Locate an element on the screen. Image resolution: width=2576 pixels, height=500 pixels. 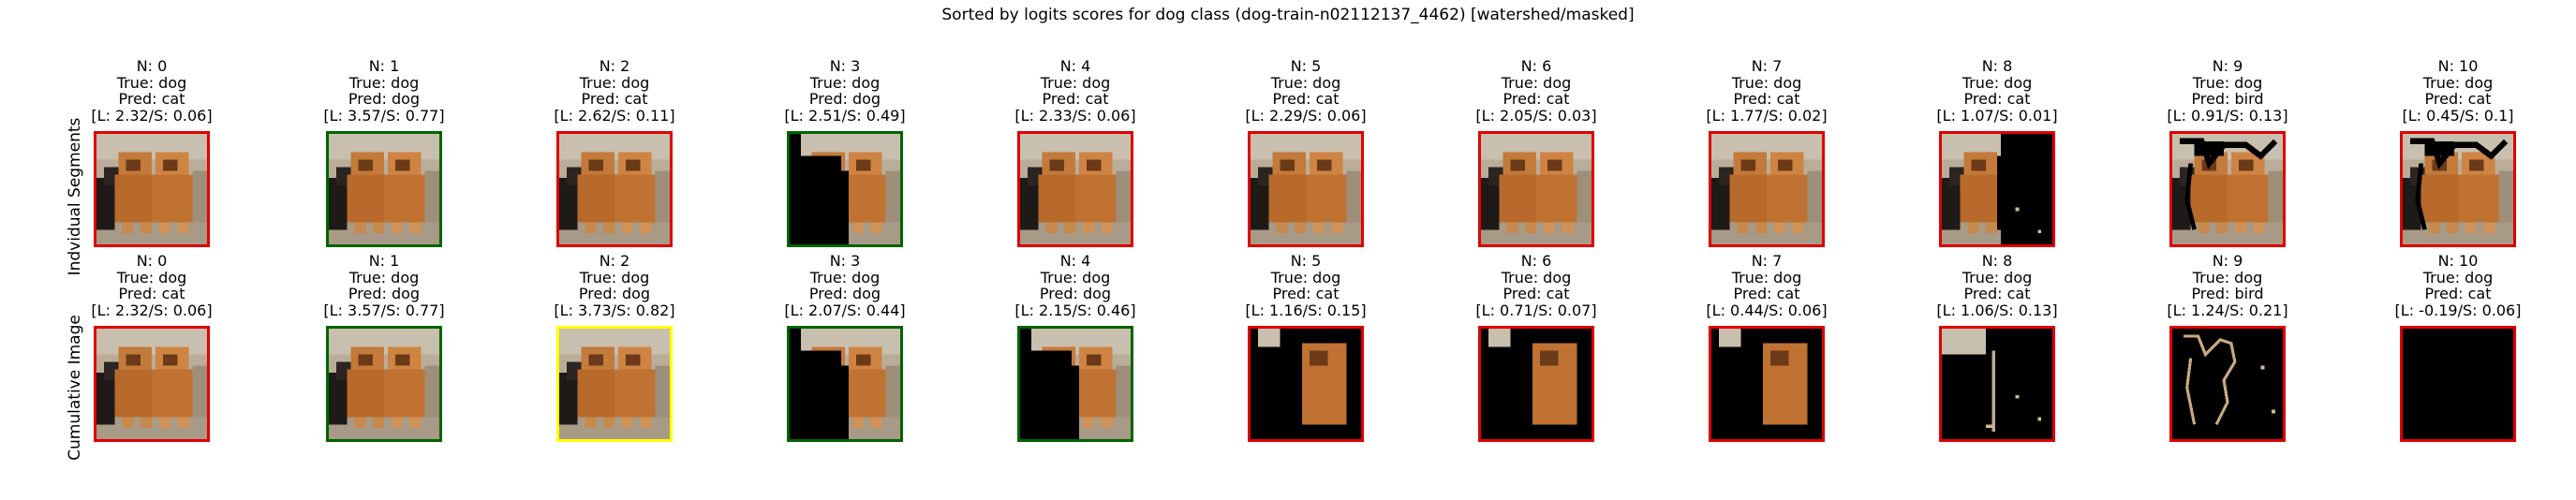
panel-caption: N: 0 True: dog Pred: cat [L: 2.32/S: 0.06] is located at coordinates (151, 91).